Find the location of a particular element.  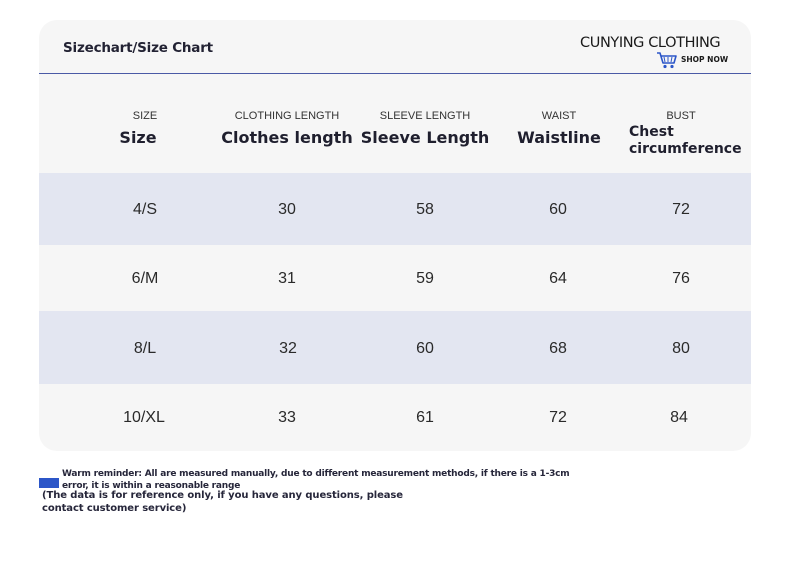

column-header-en: CLOTHING LENGTH is located at coordinates (287, 116).